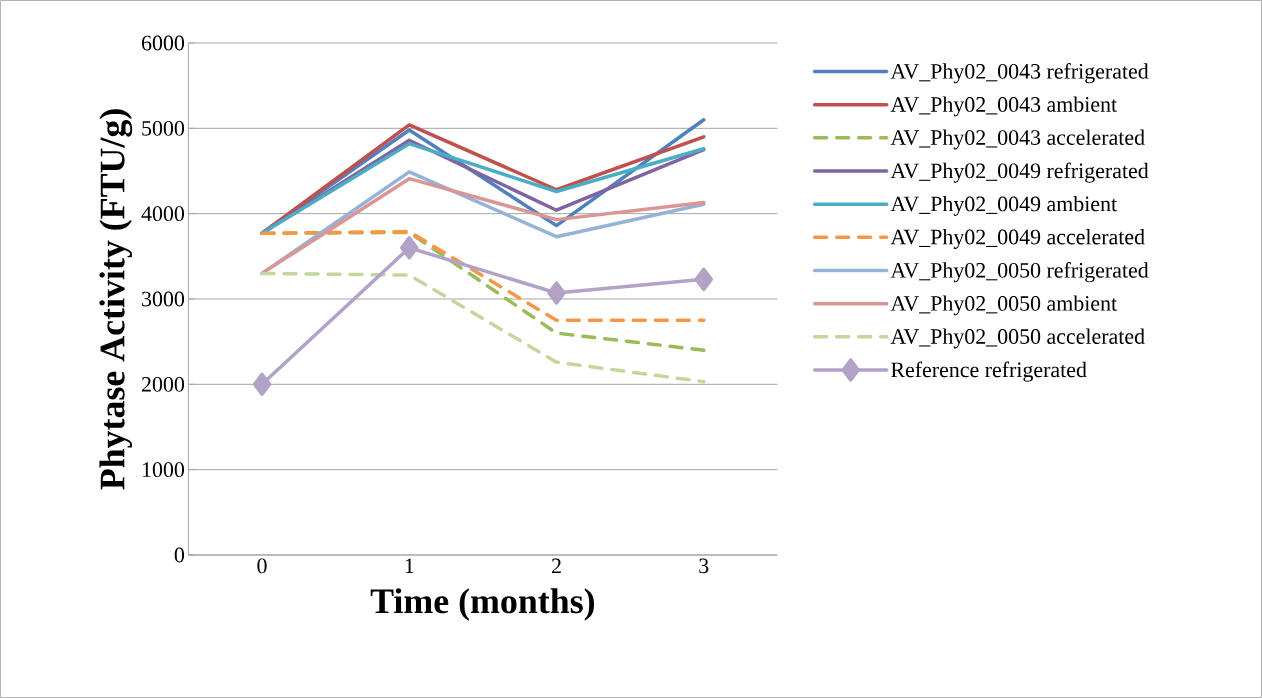 This screenshot has width=1262, height=698. I want to click on y-tick-label: 1000, so click(163, 470).